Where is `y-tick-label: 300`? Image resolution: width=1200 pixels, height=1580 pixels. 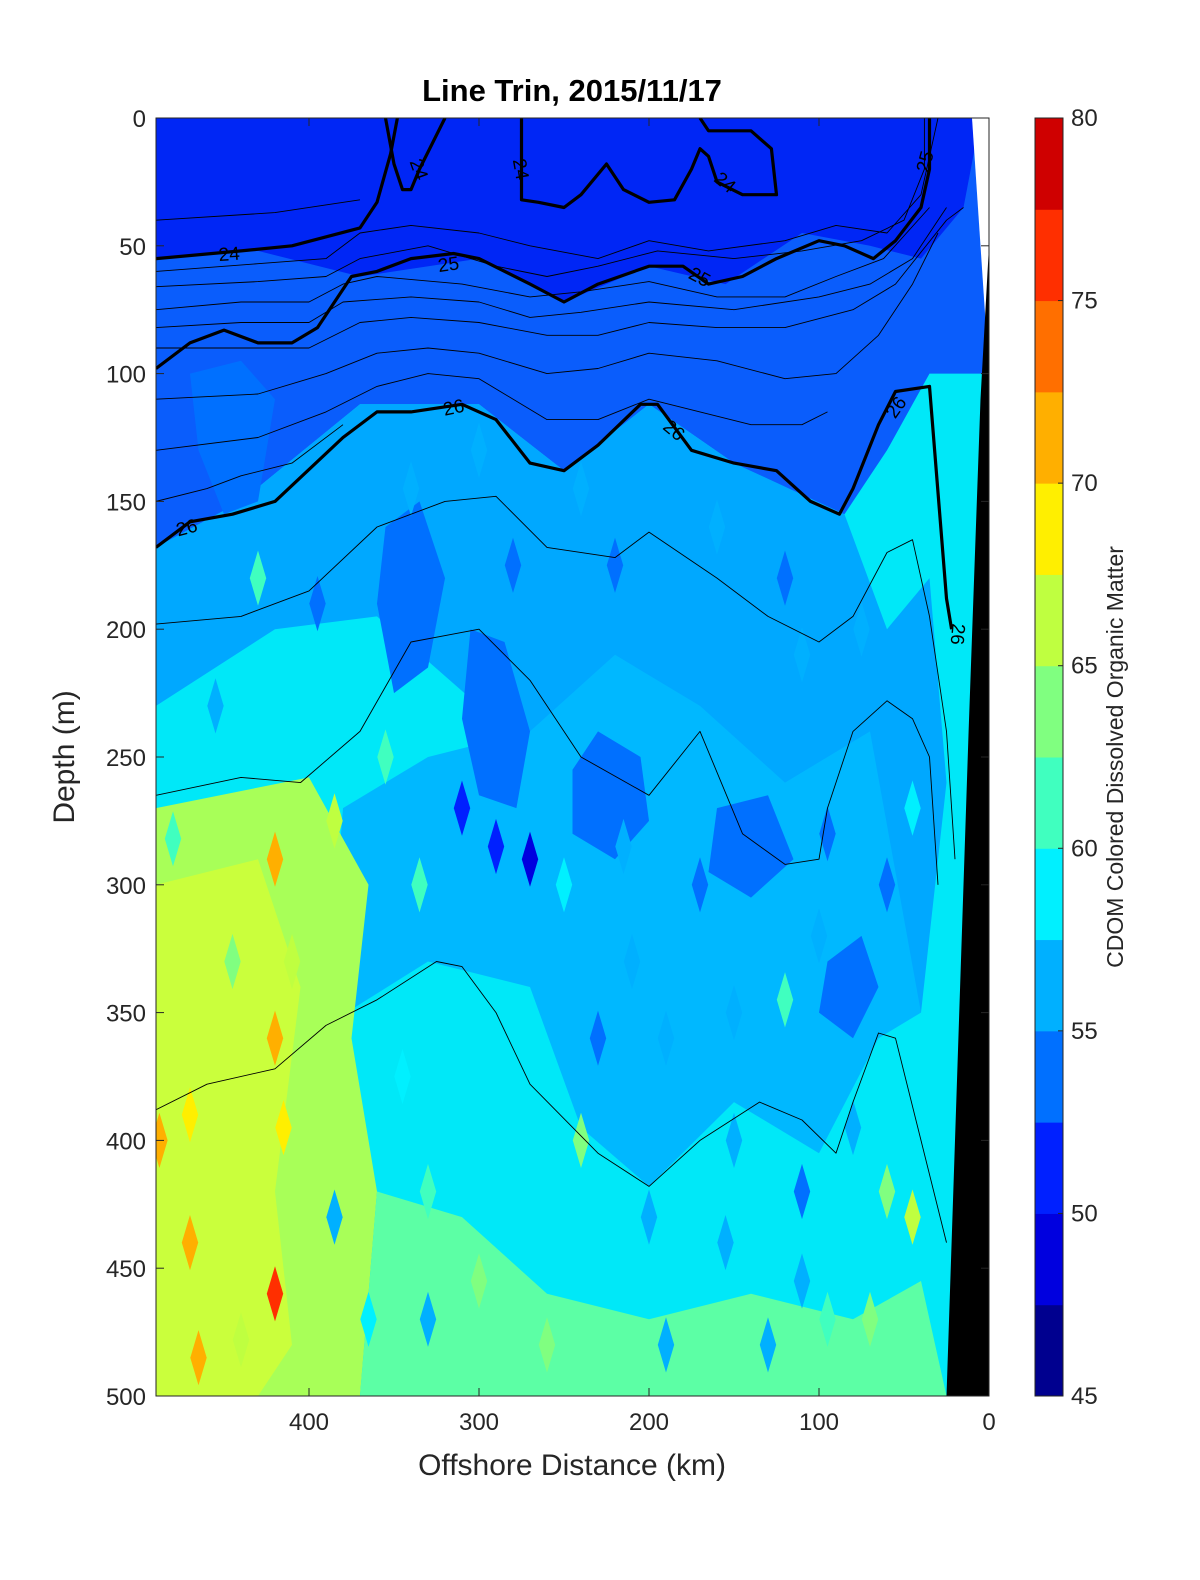
y-tick-label: 300 is located at coordinates (126, 886).